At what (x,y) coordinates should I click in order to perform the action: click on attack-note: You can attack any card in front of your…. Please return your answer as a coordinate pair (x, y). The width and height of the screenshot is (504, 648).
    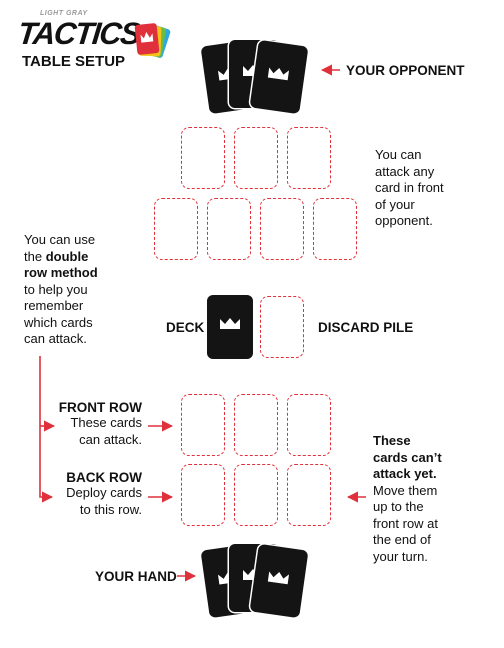
    Looking at the image, I should click on (409, 187).